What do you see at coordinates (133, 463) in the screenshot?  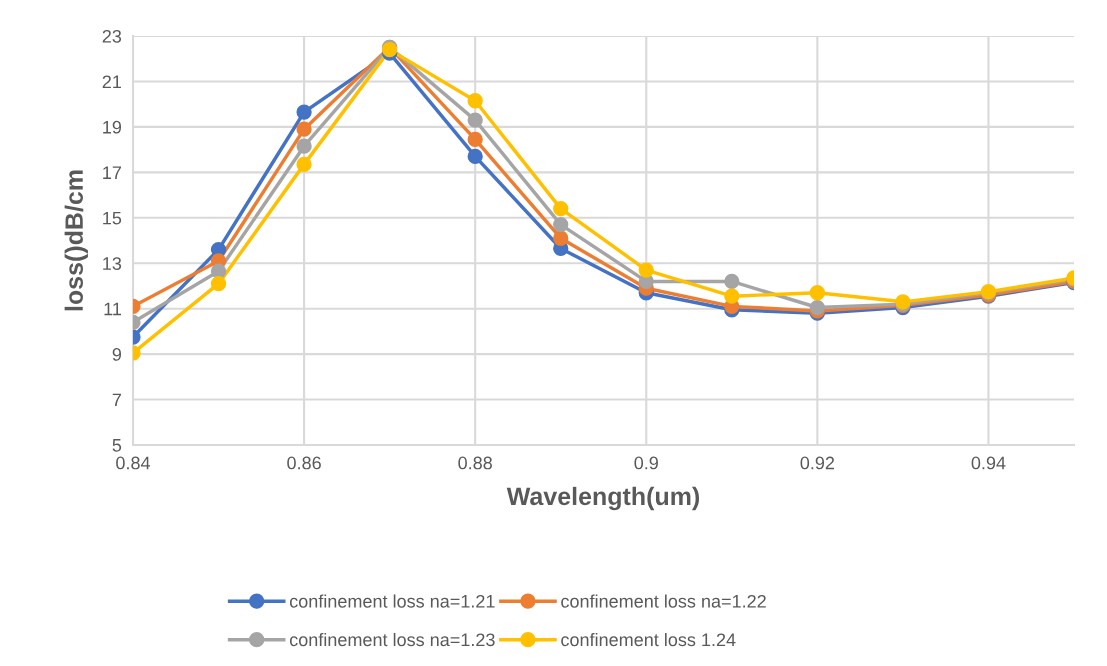 I see `x-tick-label: 0.84` at bounding box center [133, 463].